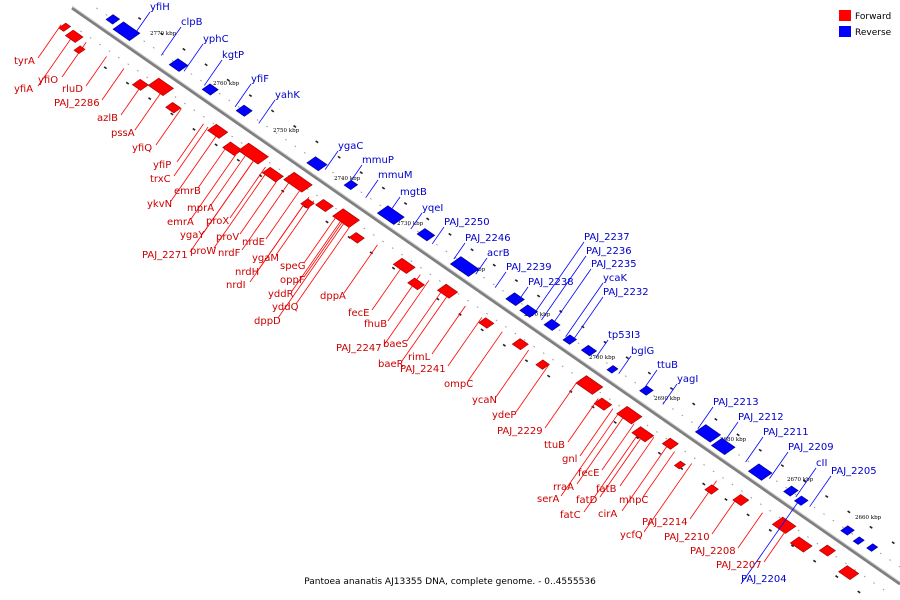 The height and width of the screenshot is (600, 900). I want to click on gene-label: tyrA, so click(24, 61).